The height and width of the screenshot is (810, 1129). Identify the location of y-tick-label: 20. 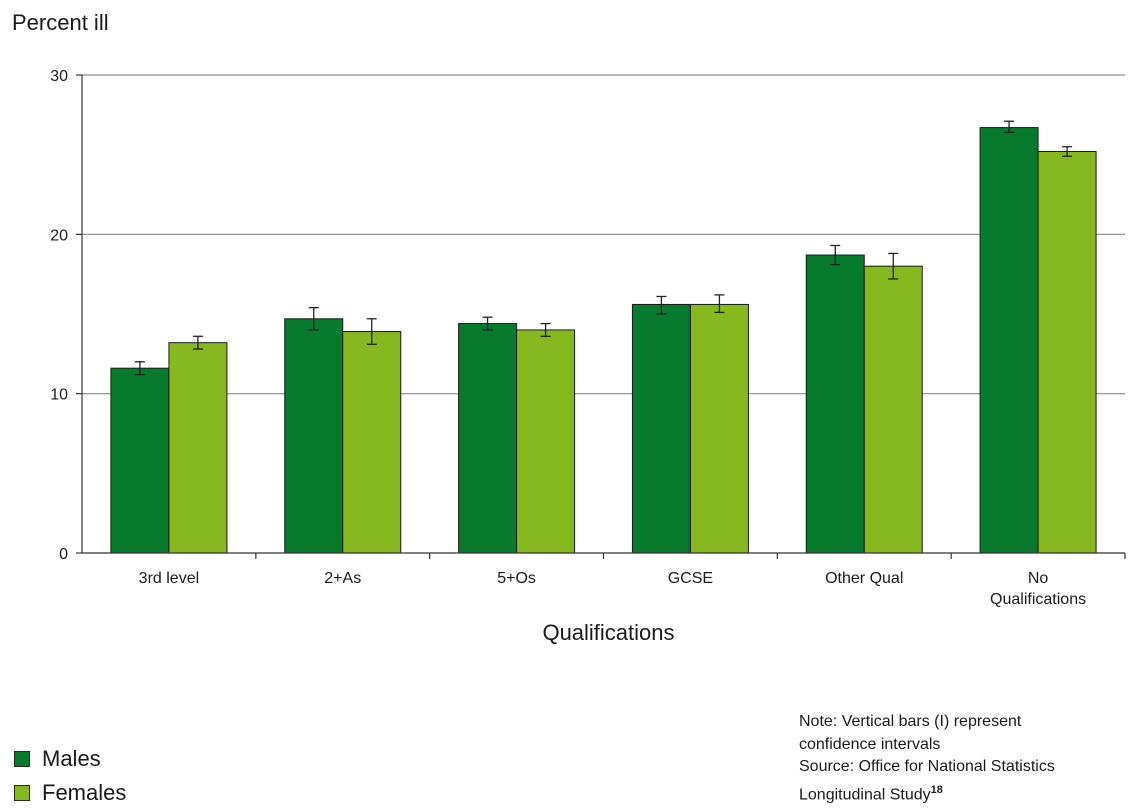
(59, 235).